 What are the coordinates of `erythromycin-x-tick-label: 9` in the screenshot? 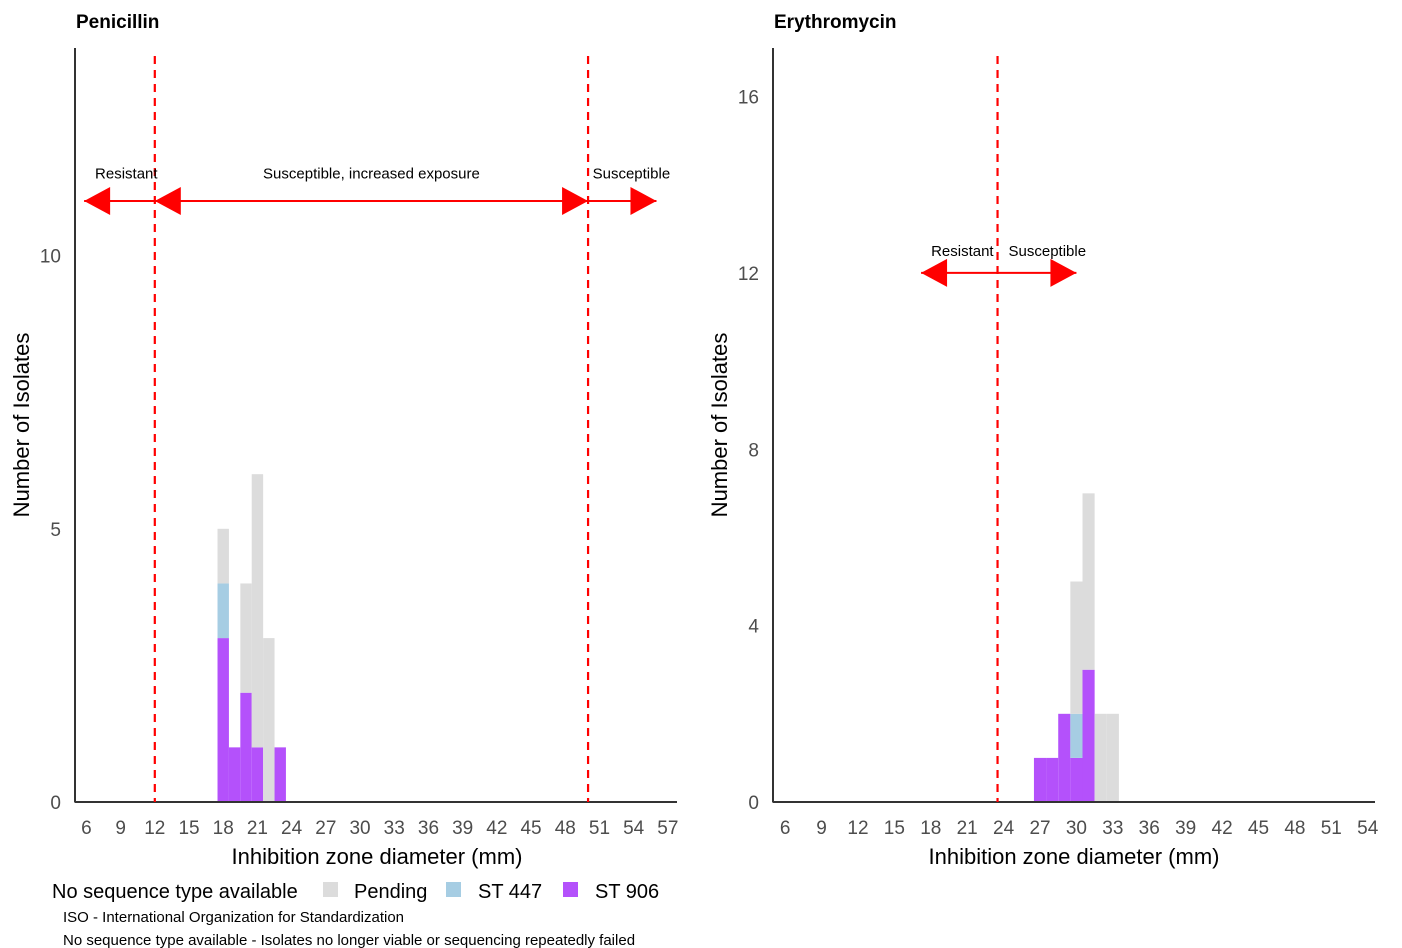 It's located at (821, 828).